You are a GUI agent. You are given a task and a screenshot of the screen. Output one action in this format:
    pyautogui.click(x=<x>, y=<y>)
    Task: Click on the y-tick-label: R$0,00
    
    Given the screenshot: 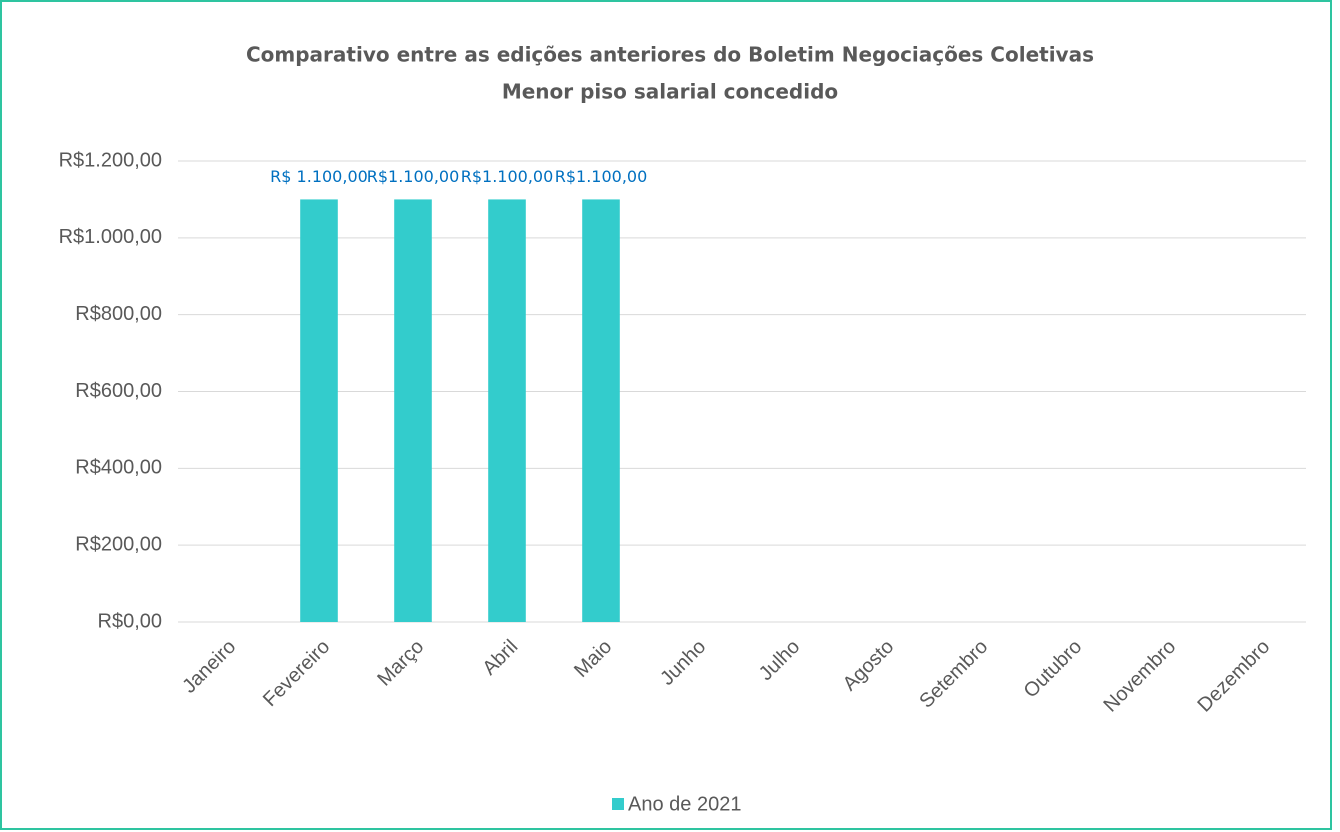 What is the action you would take?
    pyautogui.click(x=130, y=621)
    